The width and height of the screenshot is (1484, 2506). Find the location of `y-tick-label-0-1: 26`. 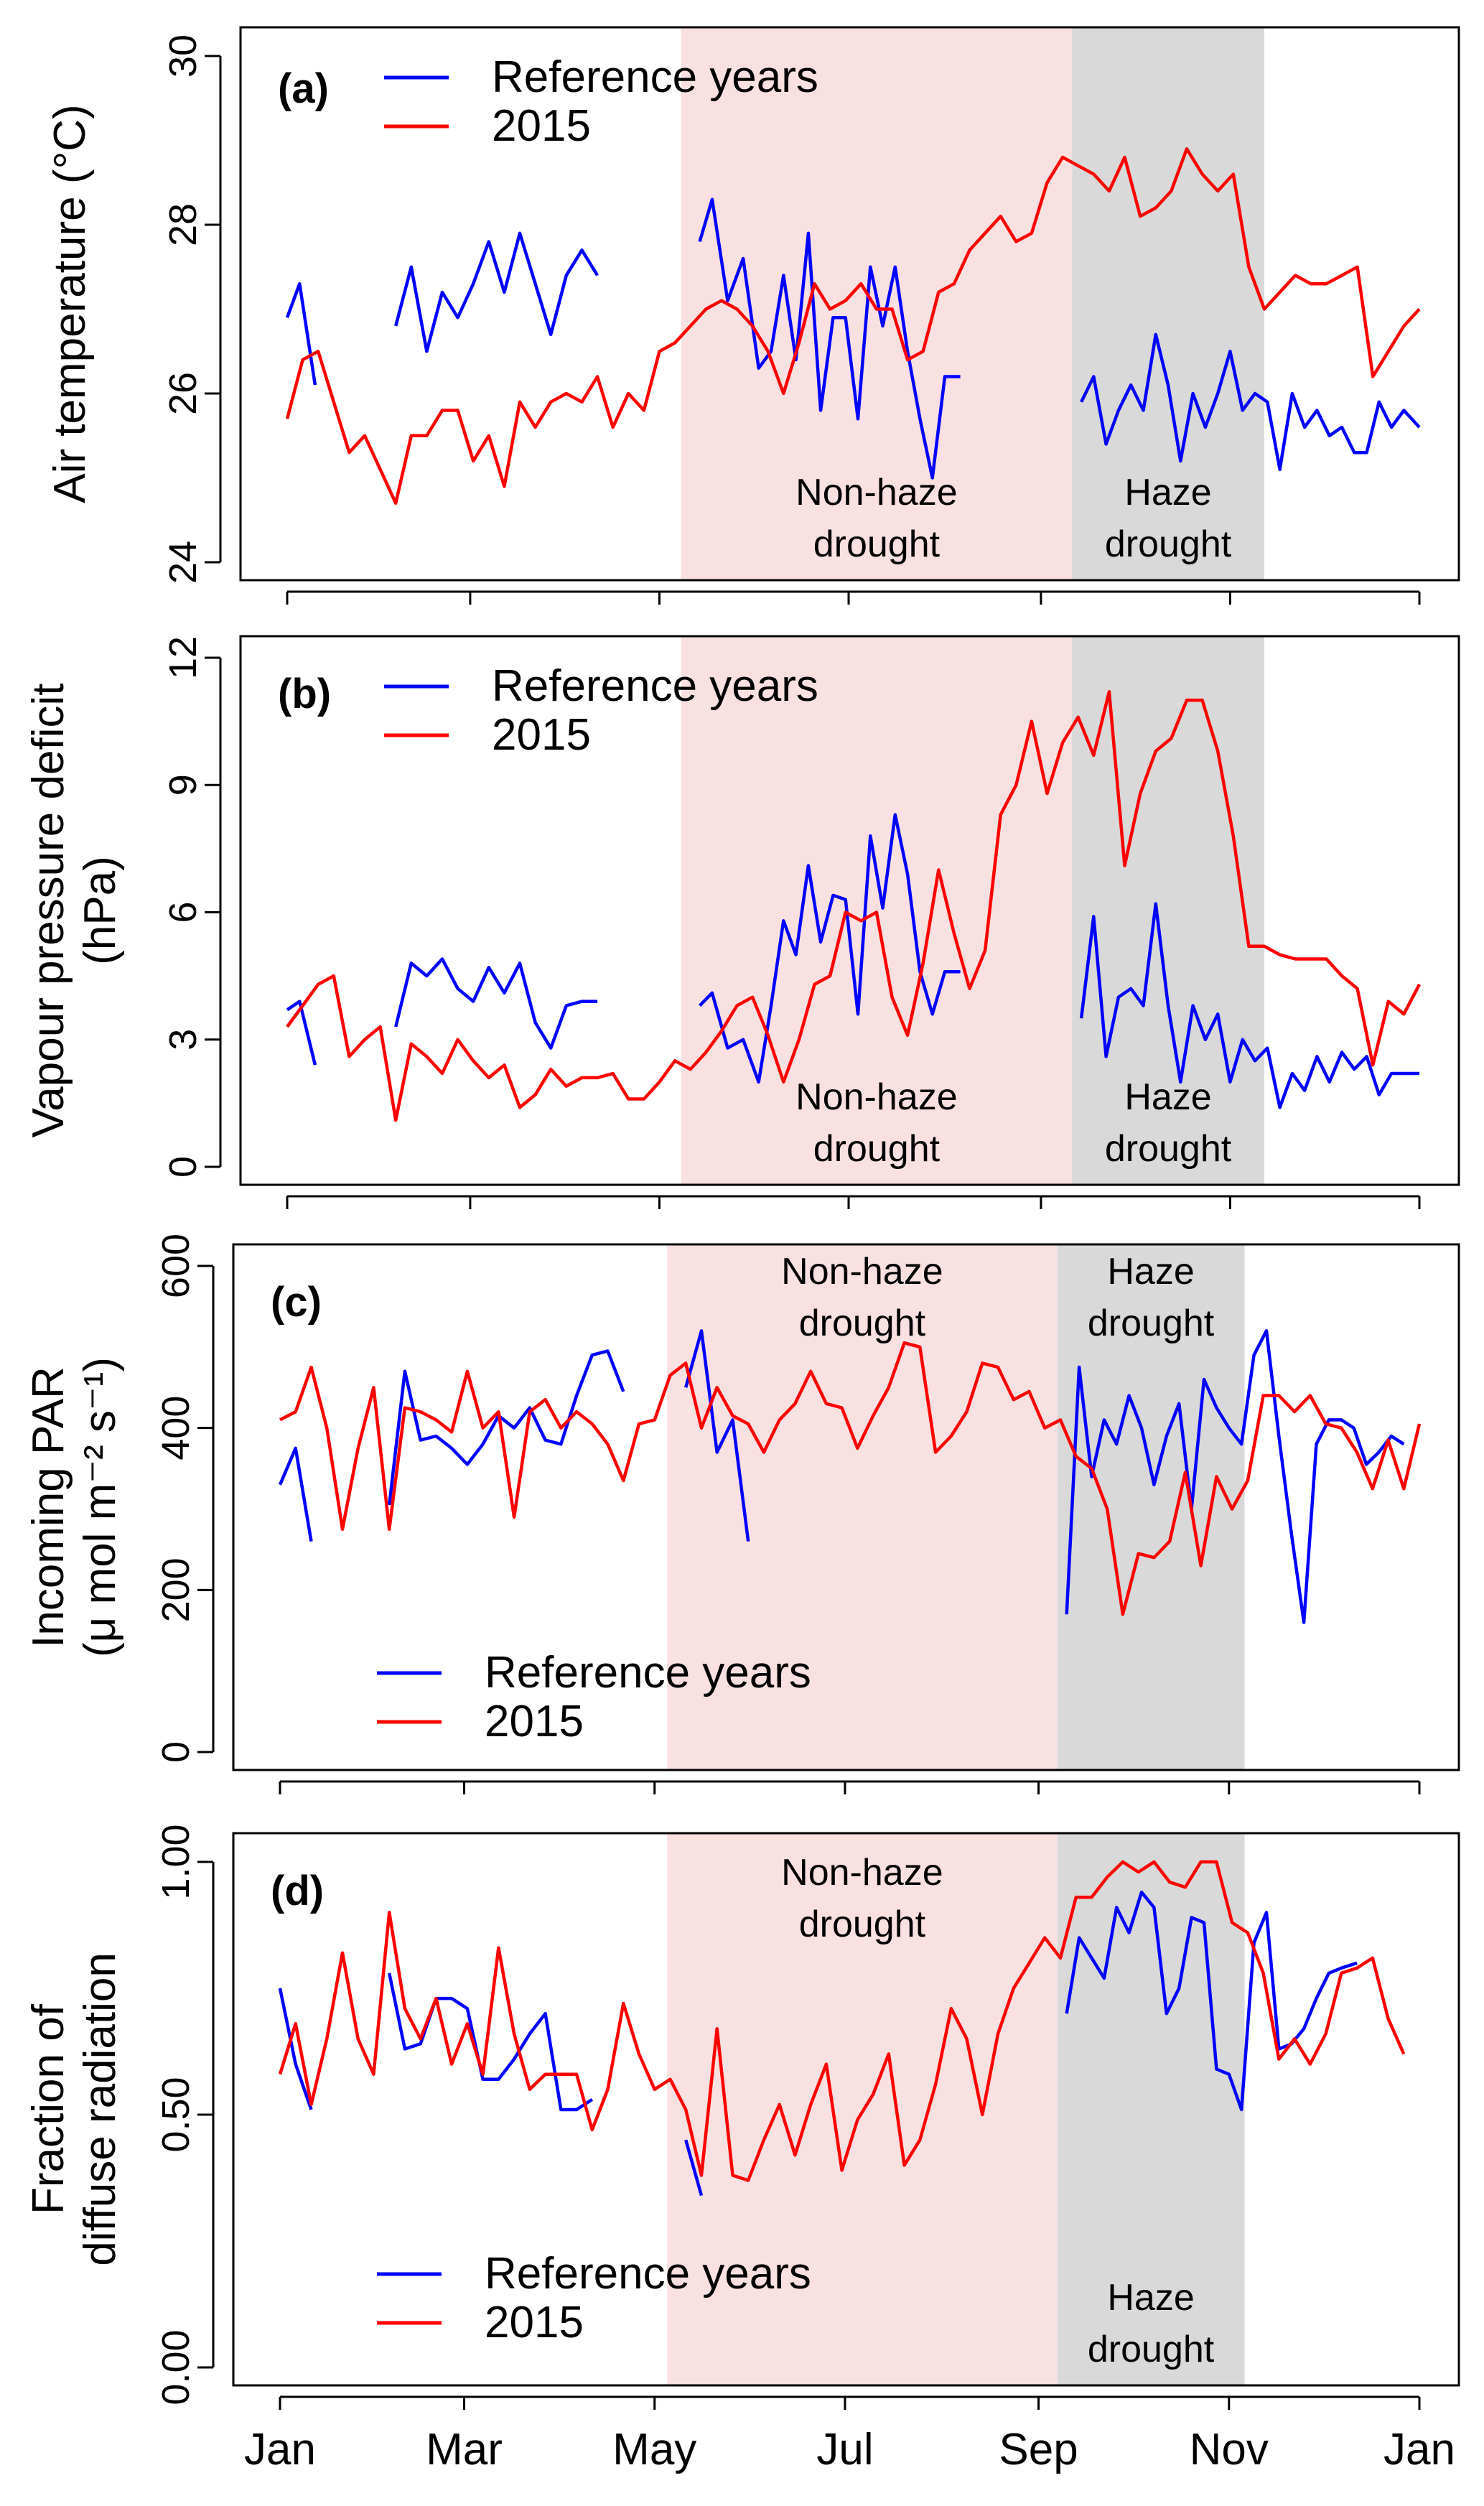

y-tick-label-0-1: 26 is located at coordinates (183, 394).